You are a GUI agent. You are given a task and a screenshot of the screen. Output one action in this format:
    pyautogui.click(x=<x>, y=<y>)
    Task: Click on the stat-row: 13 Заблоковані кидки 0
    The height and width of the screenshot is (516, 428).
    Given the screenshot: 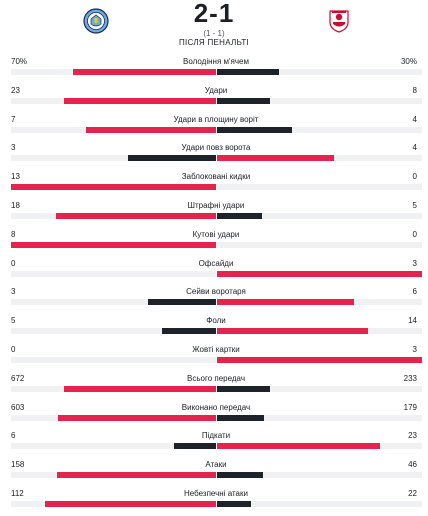 What is the action you would take?
    pyautogui.click(x=214, y=183)
    